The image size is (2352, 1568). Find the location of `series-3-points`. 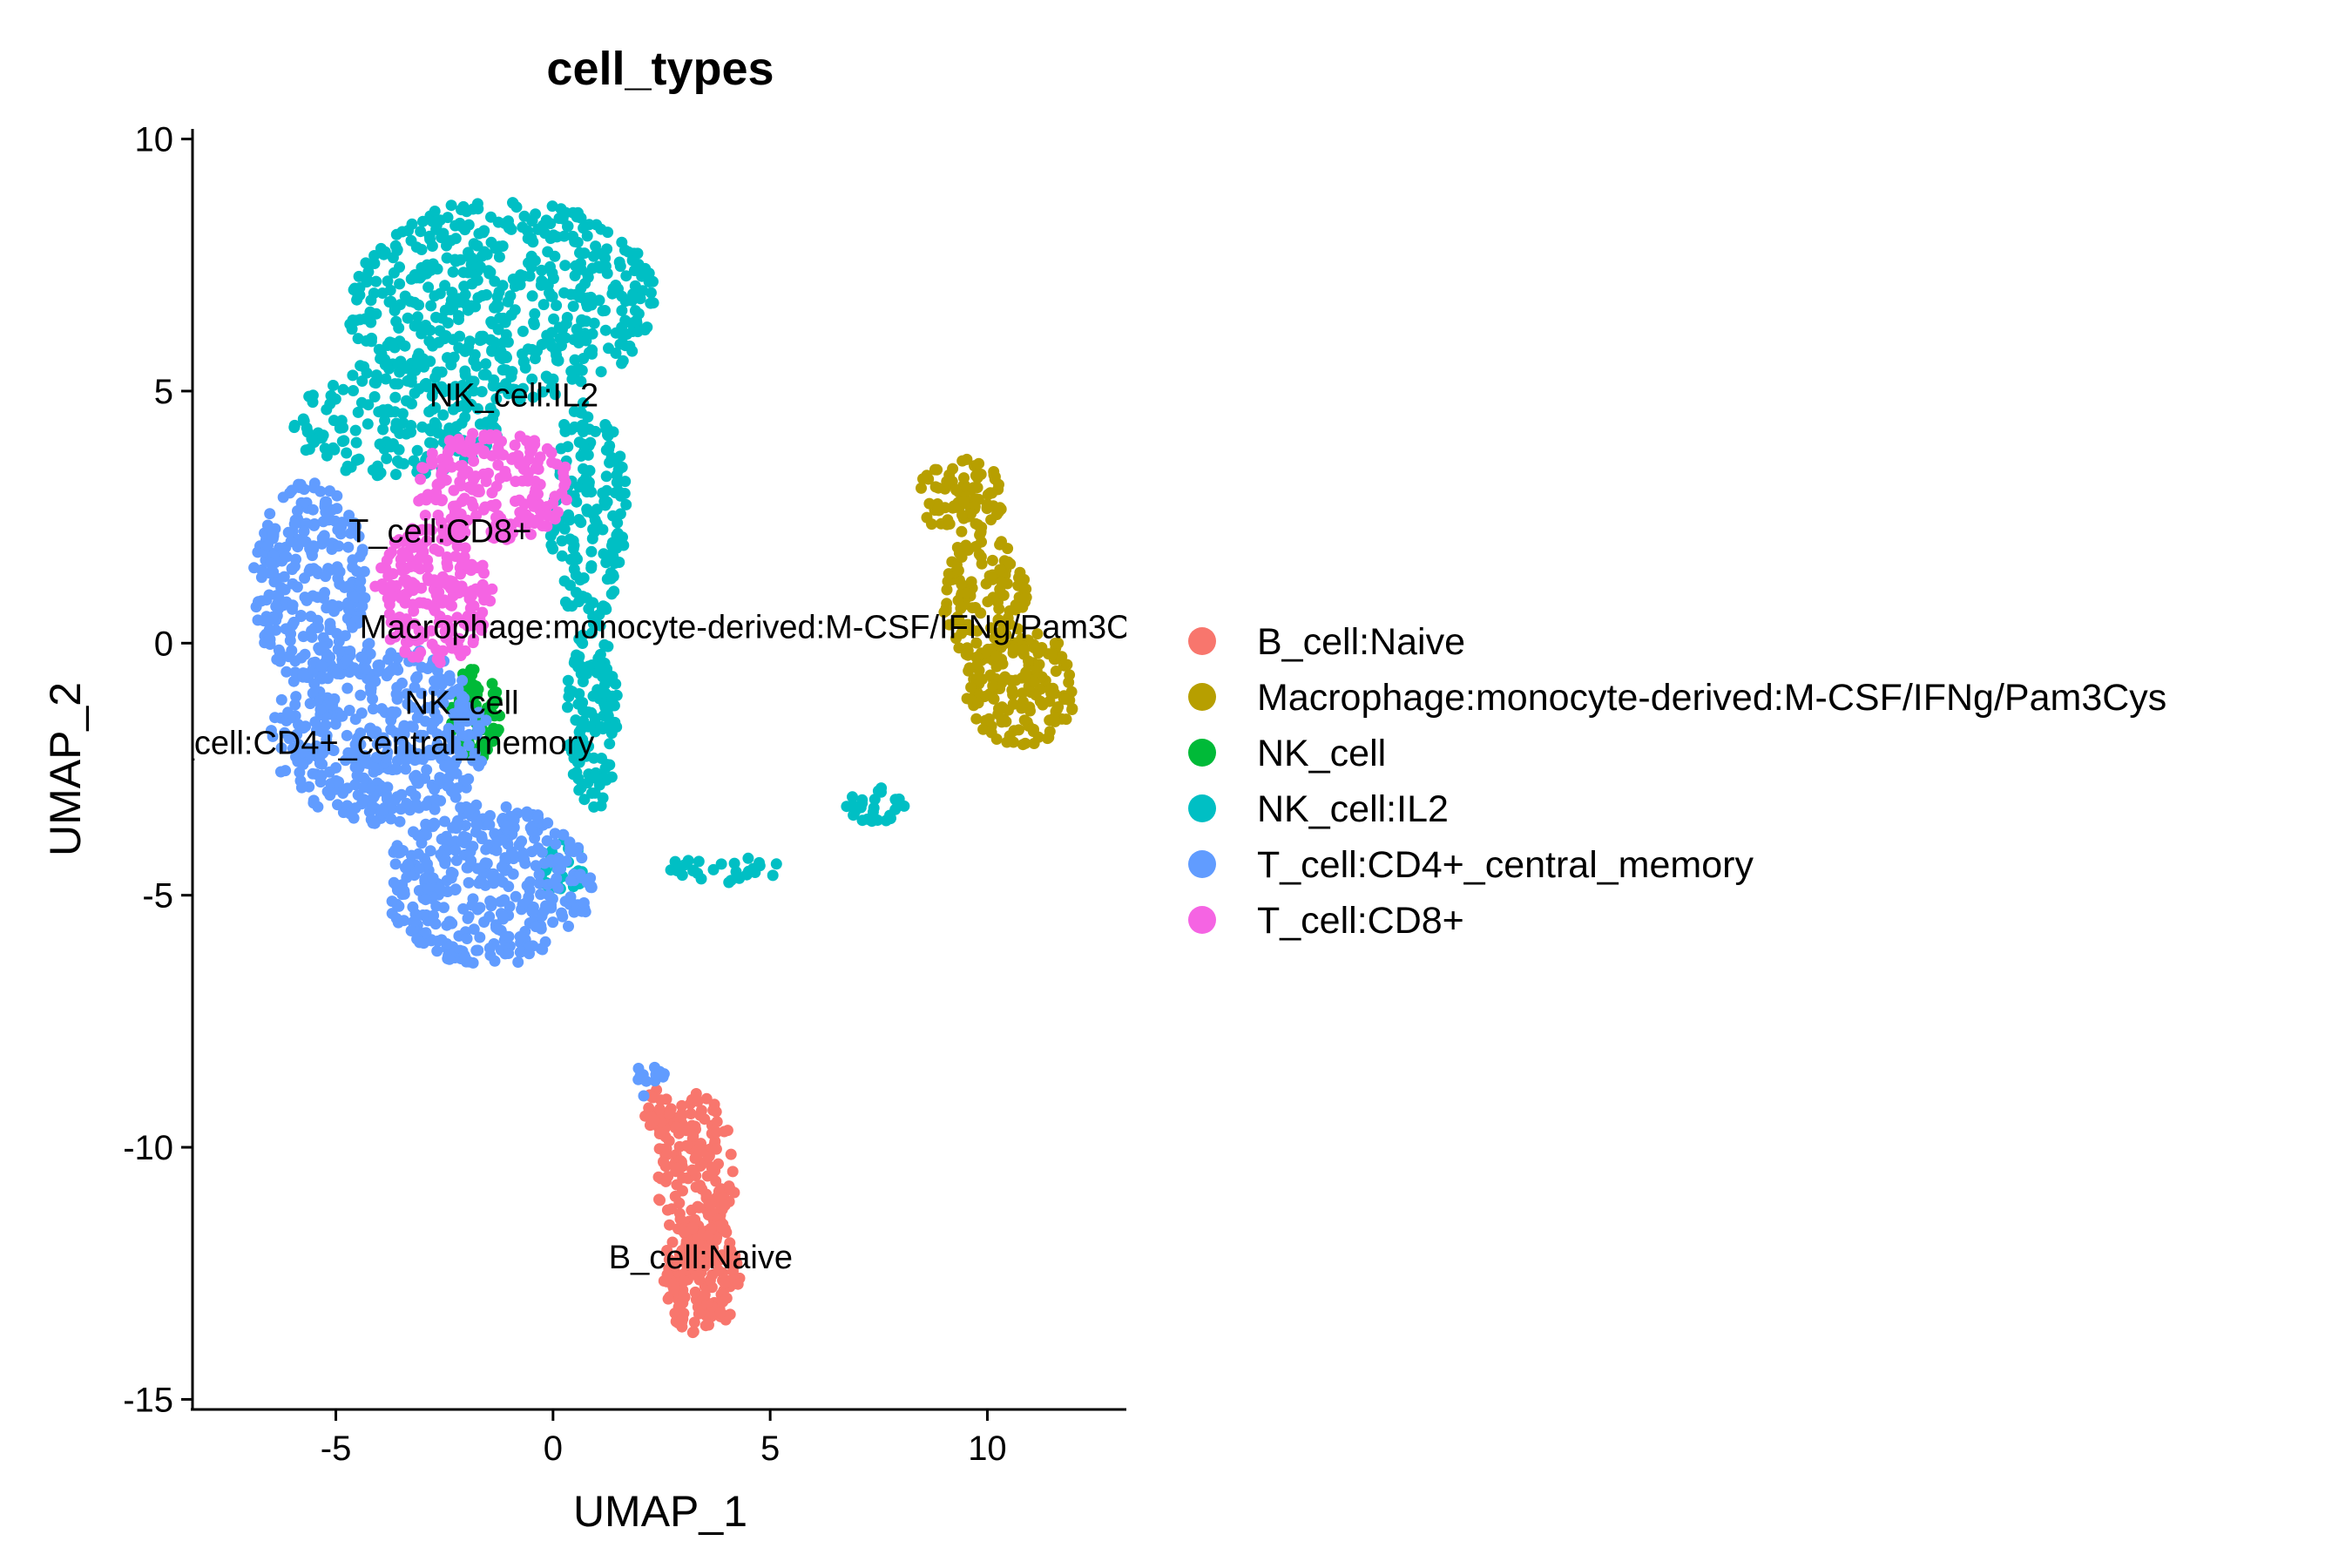

series-3-points is located at coordinates (599, 547).